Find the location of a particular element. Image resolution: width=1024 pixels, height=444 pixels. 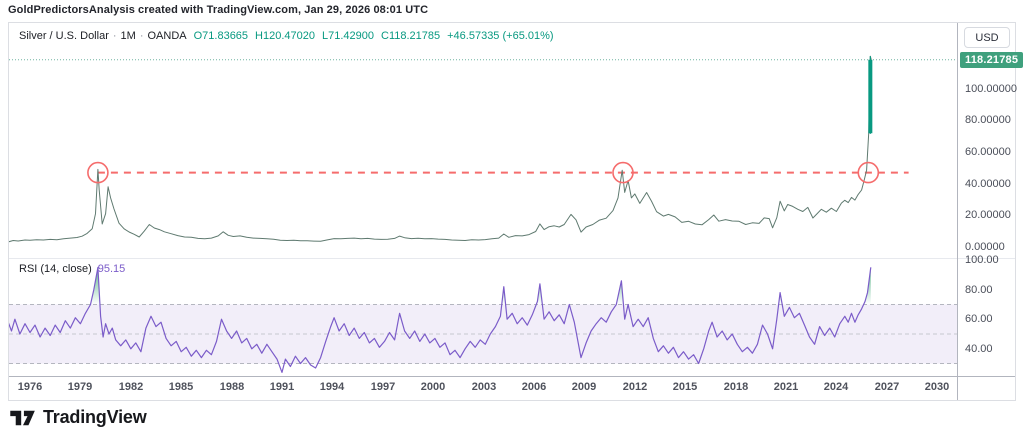

interval-label: 1M is located at coordinates (128, 36).